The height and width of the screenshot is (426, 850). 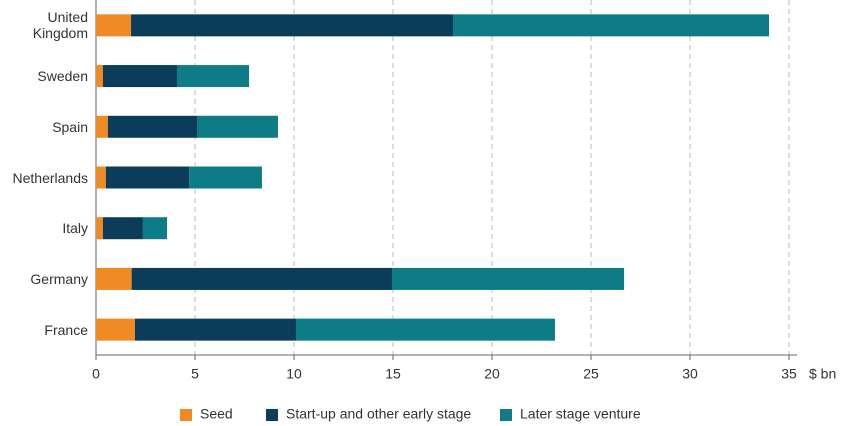 I want to click on x-tick-label: 15, so click(x=393, y=374).